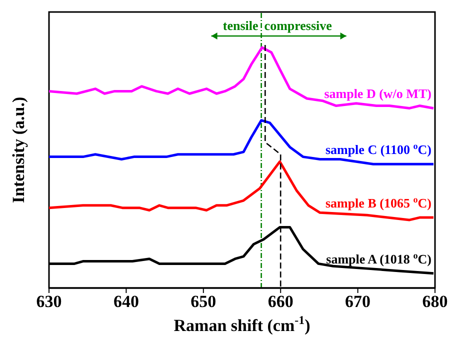 The image size is (450, 339). What do you see at coordinates (298, 25) in the screenshot?
I see `text: compressive` at bounding box center [298, 25].